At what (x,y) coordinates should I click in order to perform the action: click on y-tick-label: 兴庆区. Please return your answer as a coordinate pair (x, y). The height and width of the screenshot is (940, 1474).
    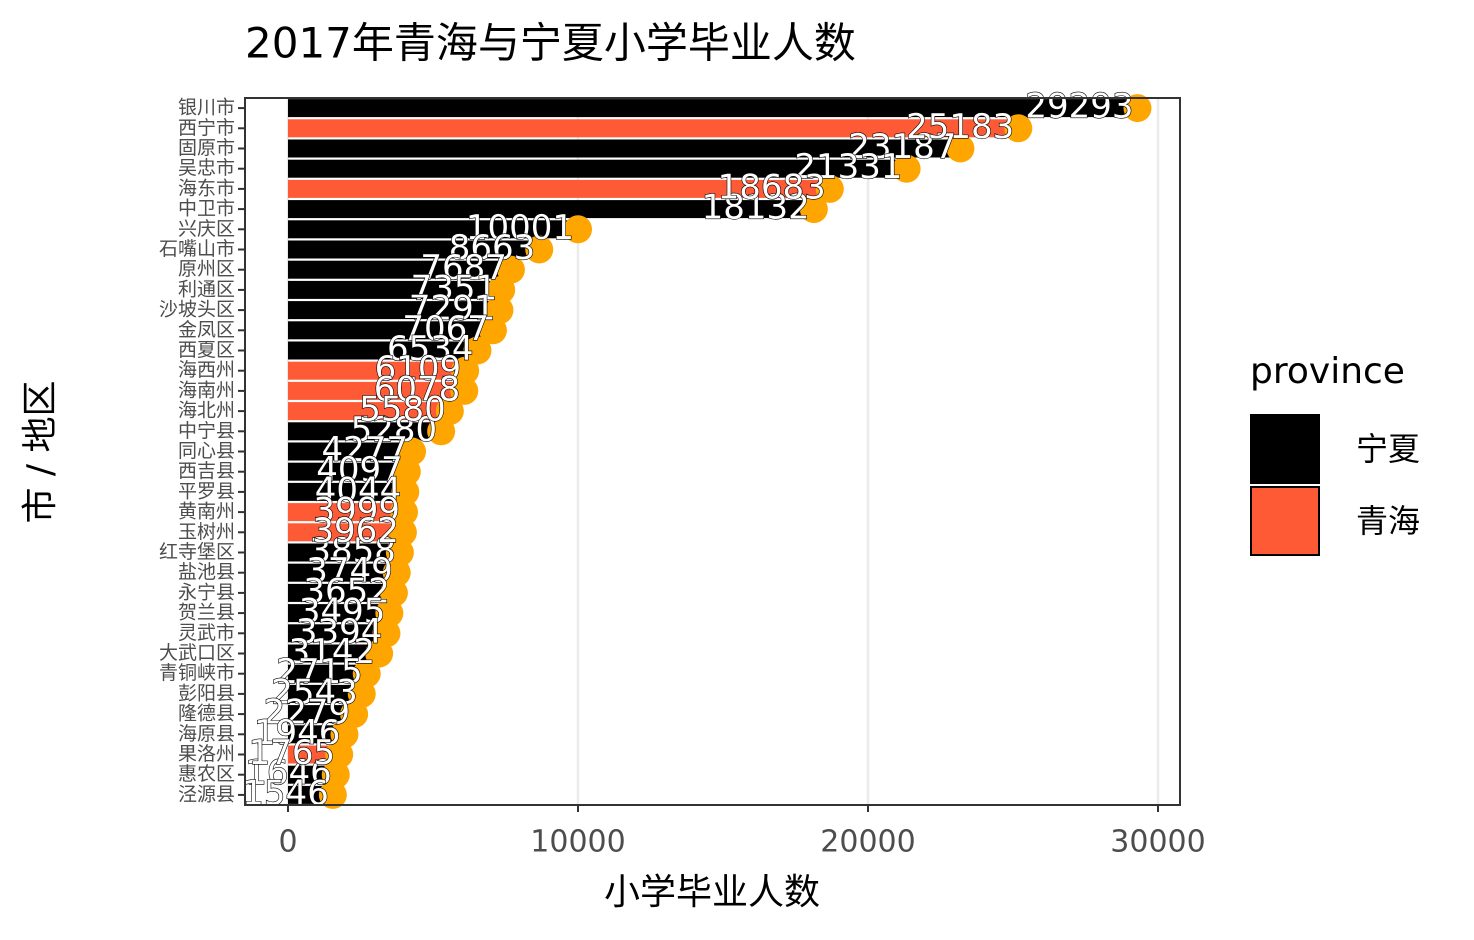
    Looking at the image, I should click on (206, 229).